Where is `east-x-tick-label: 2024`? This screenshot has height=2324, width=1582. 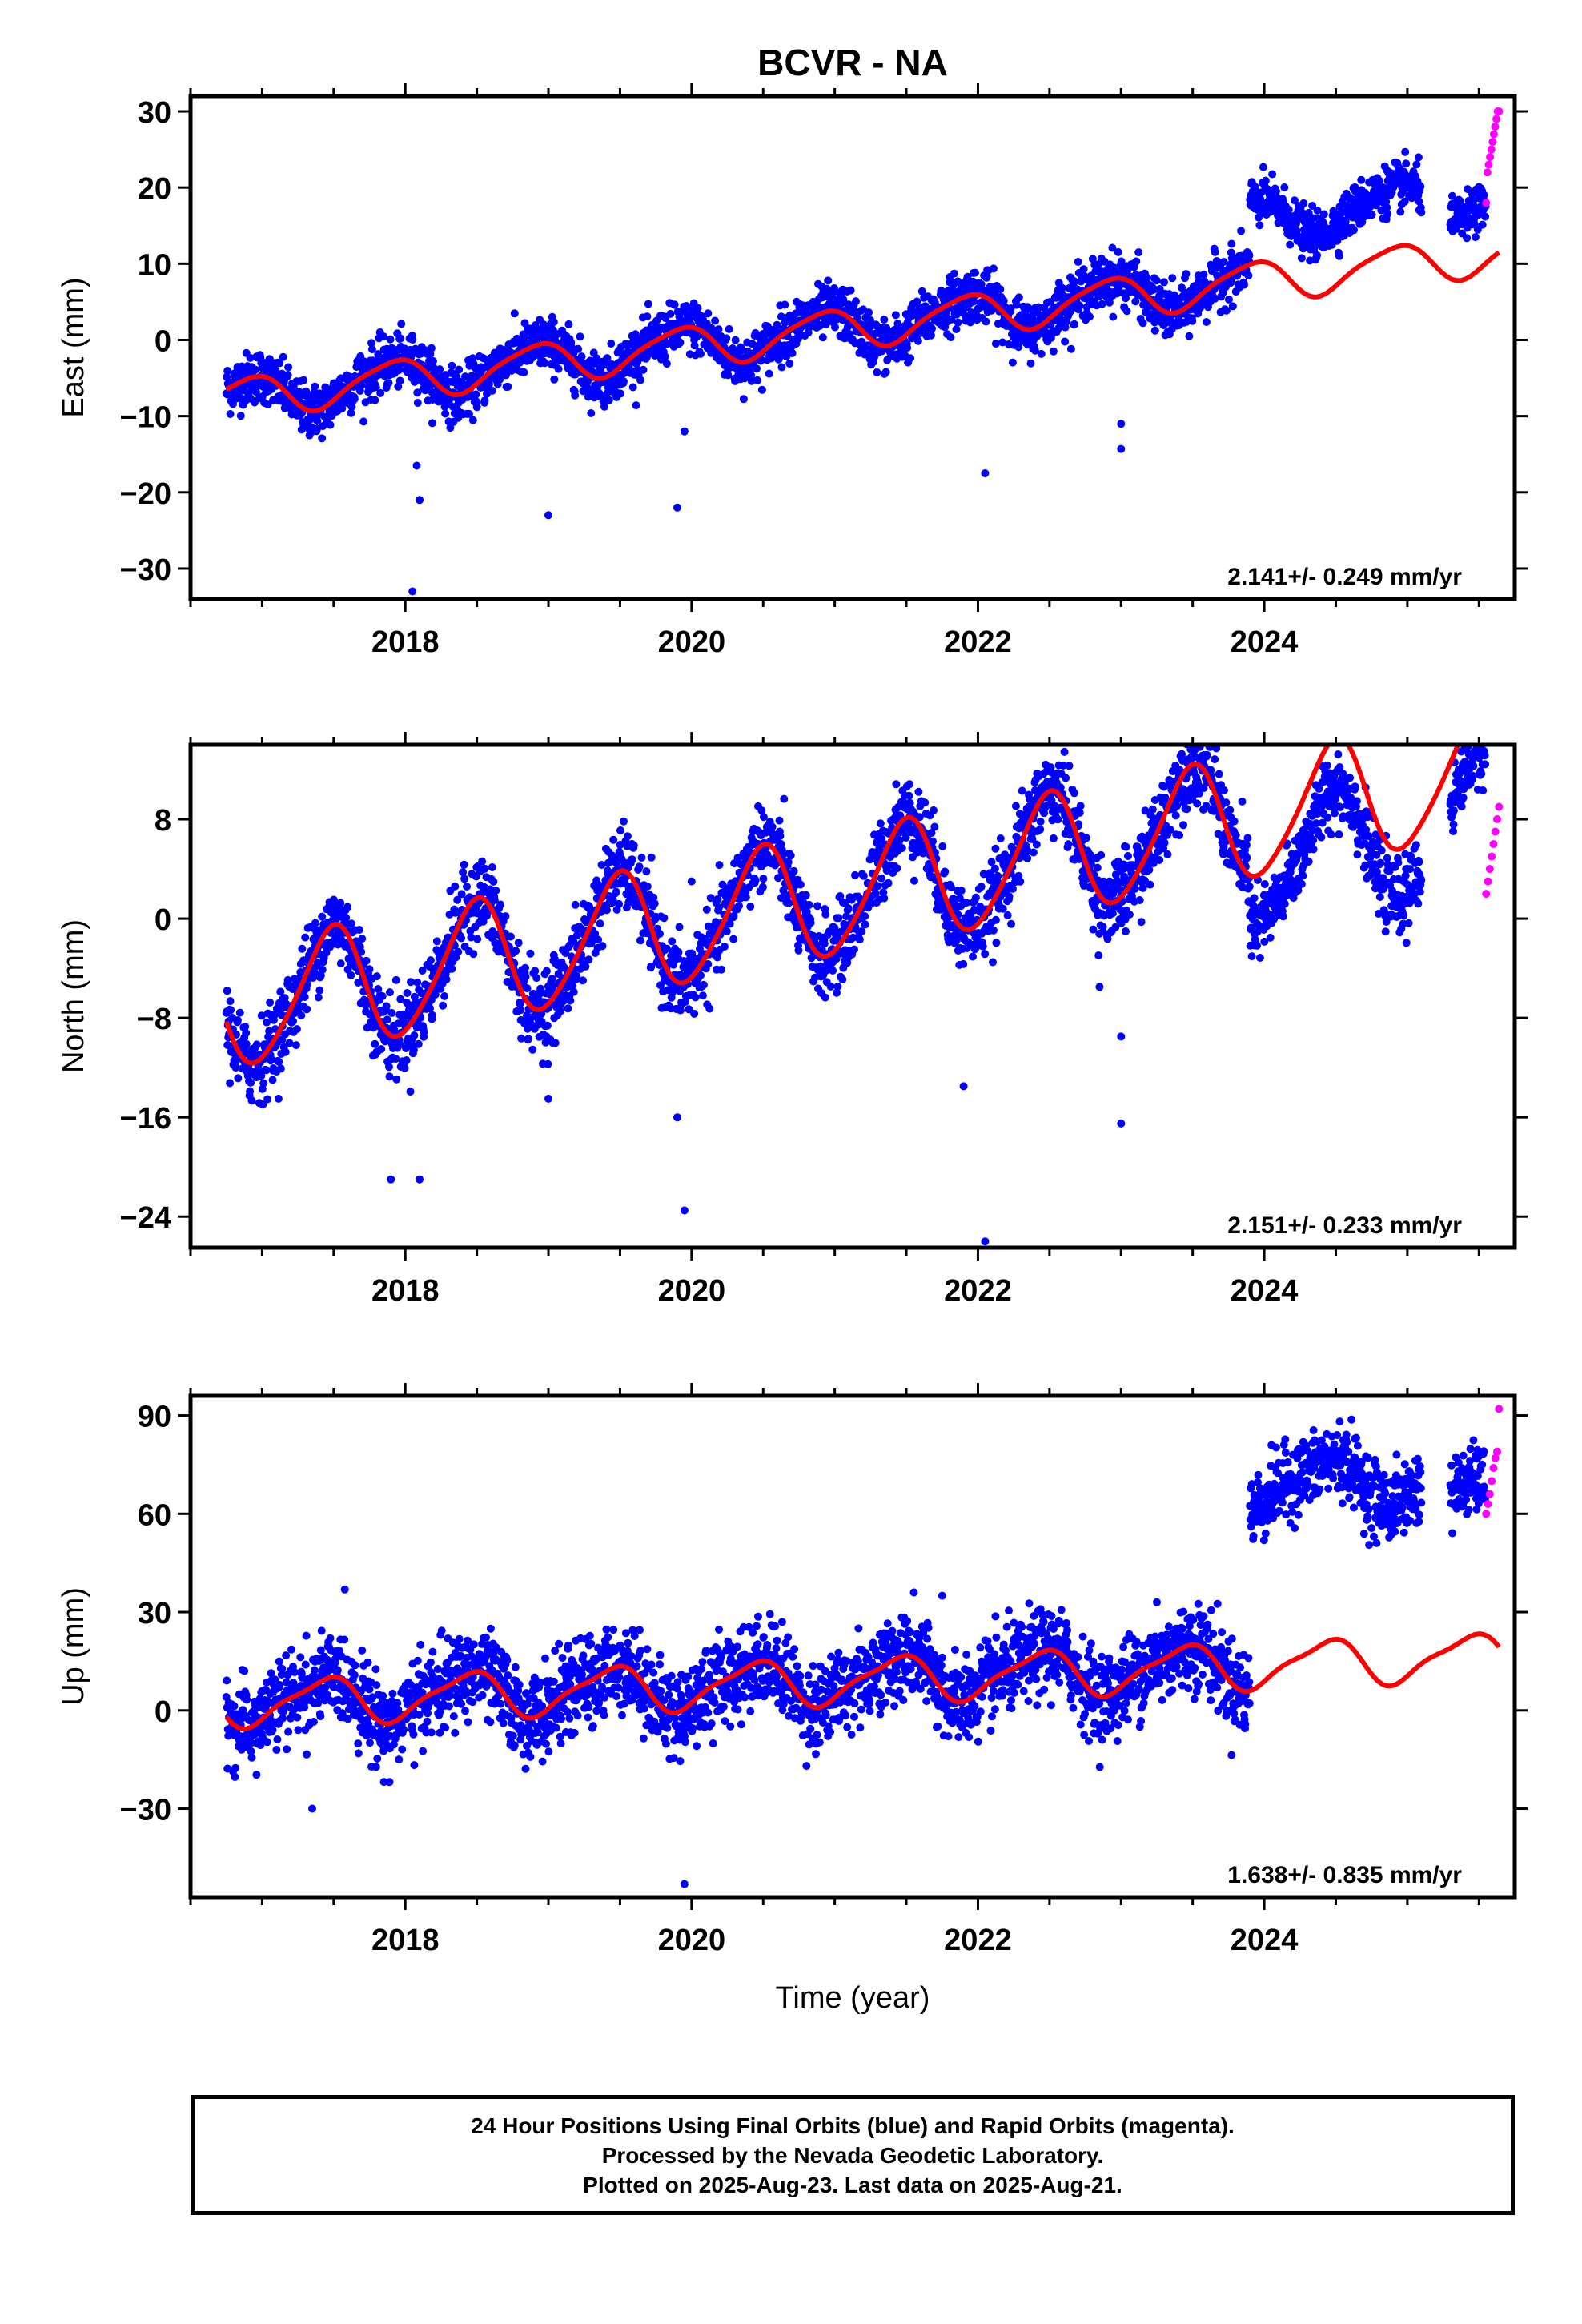
east-x-tick-label: 2024 is located at coordinates (1265, 642).